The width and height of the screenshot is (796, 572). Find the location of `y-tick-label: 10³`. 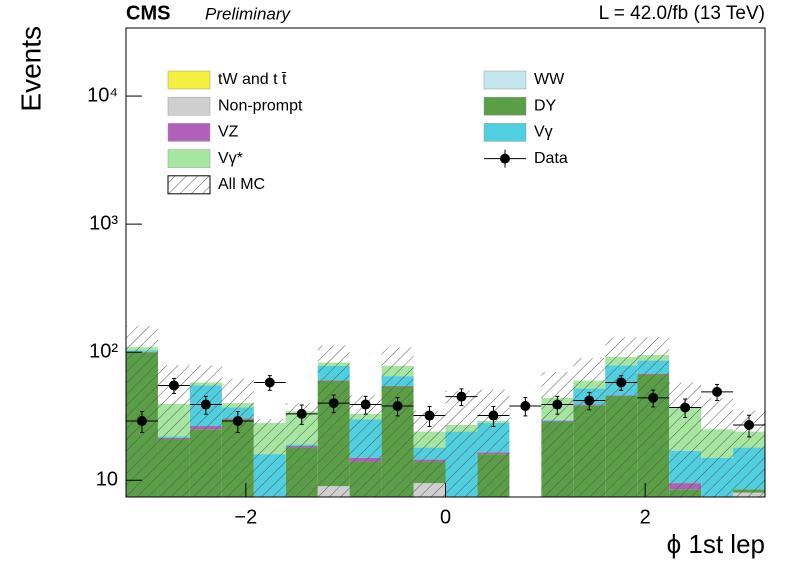

y-tick-label: 10³ is located at coordinates (103, 223).